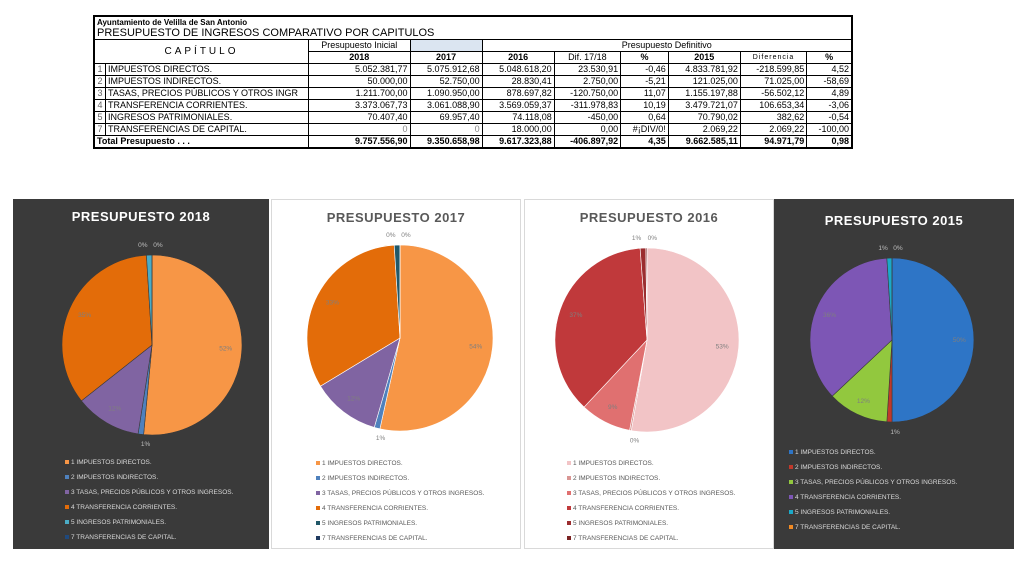  I want to click on cell-v2015: 2.069,22, so click(704, 129).